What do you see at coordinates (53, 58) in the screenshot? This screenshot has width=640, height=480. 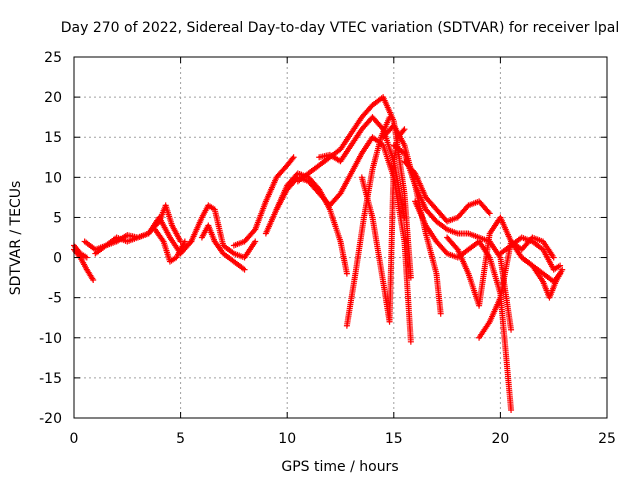 I see `y-tick-label: 25` at bounding box center [53, 58].